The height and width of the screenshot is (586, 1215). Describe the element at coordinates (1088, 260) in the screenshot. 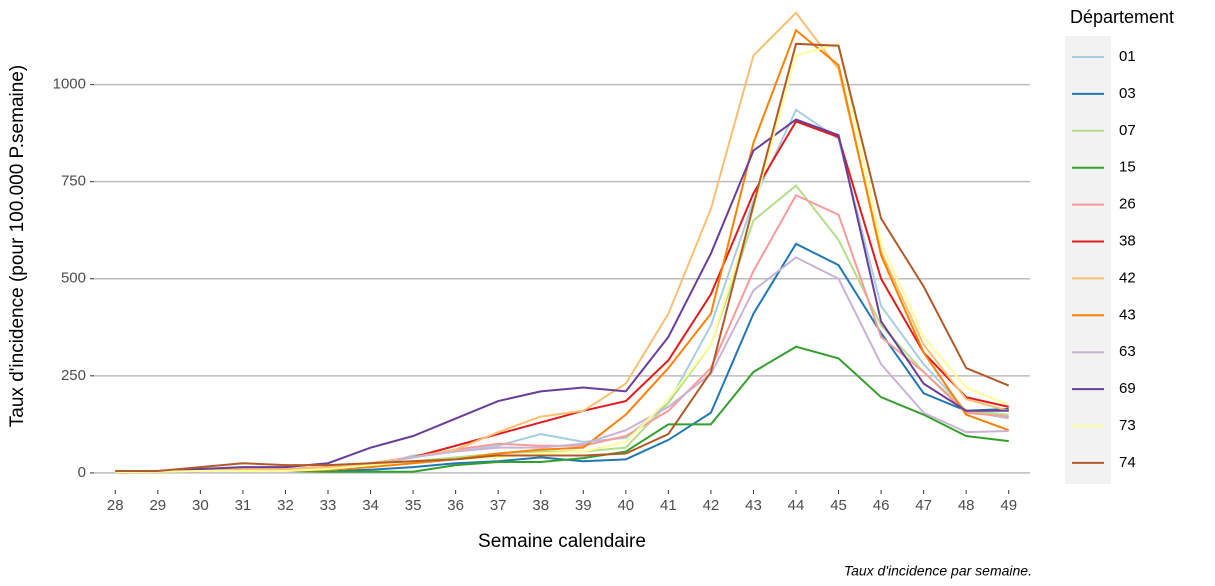

I see `legend-background` at that location.